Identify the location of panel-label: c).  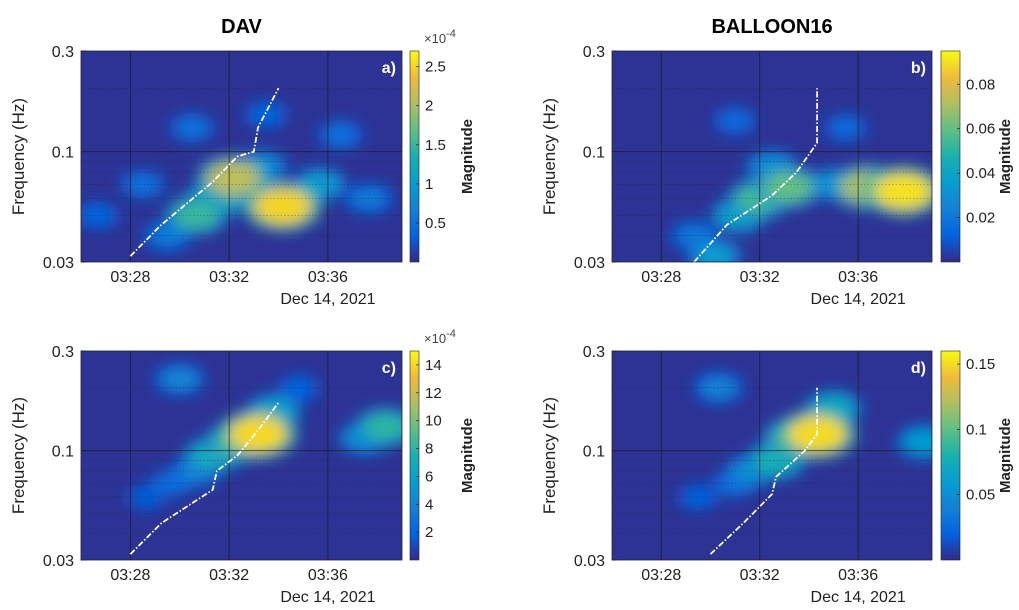
(389, 368).